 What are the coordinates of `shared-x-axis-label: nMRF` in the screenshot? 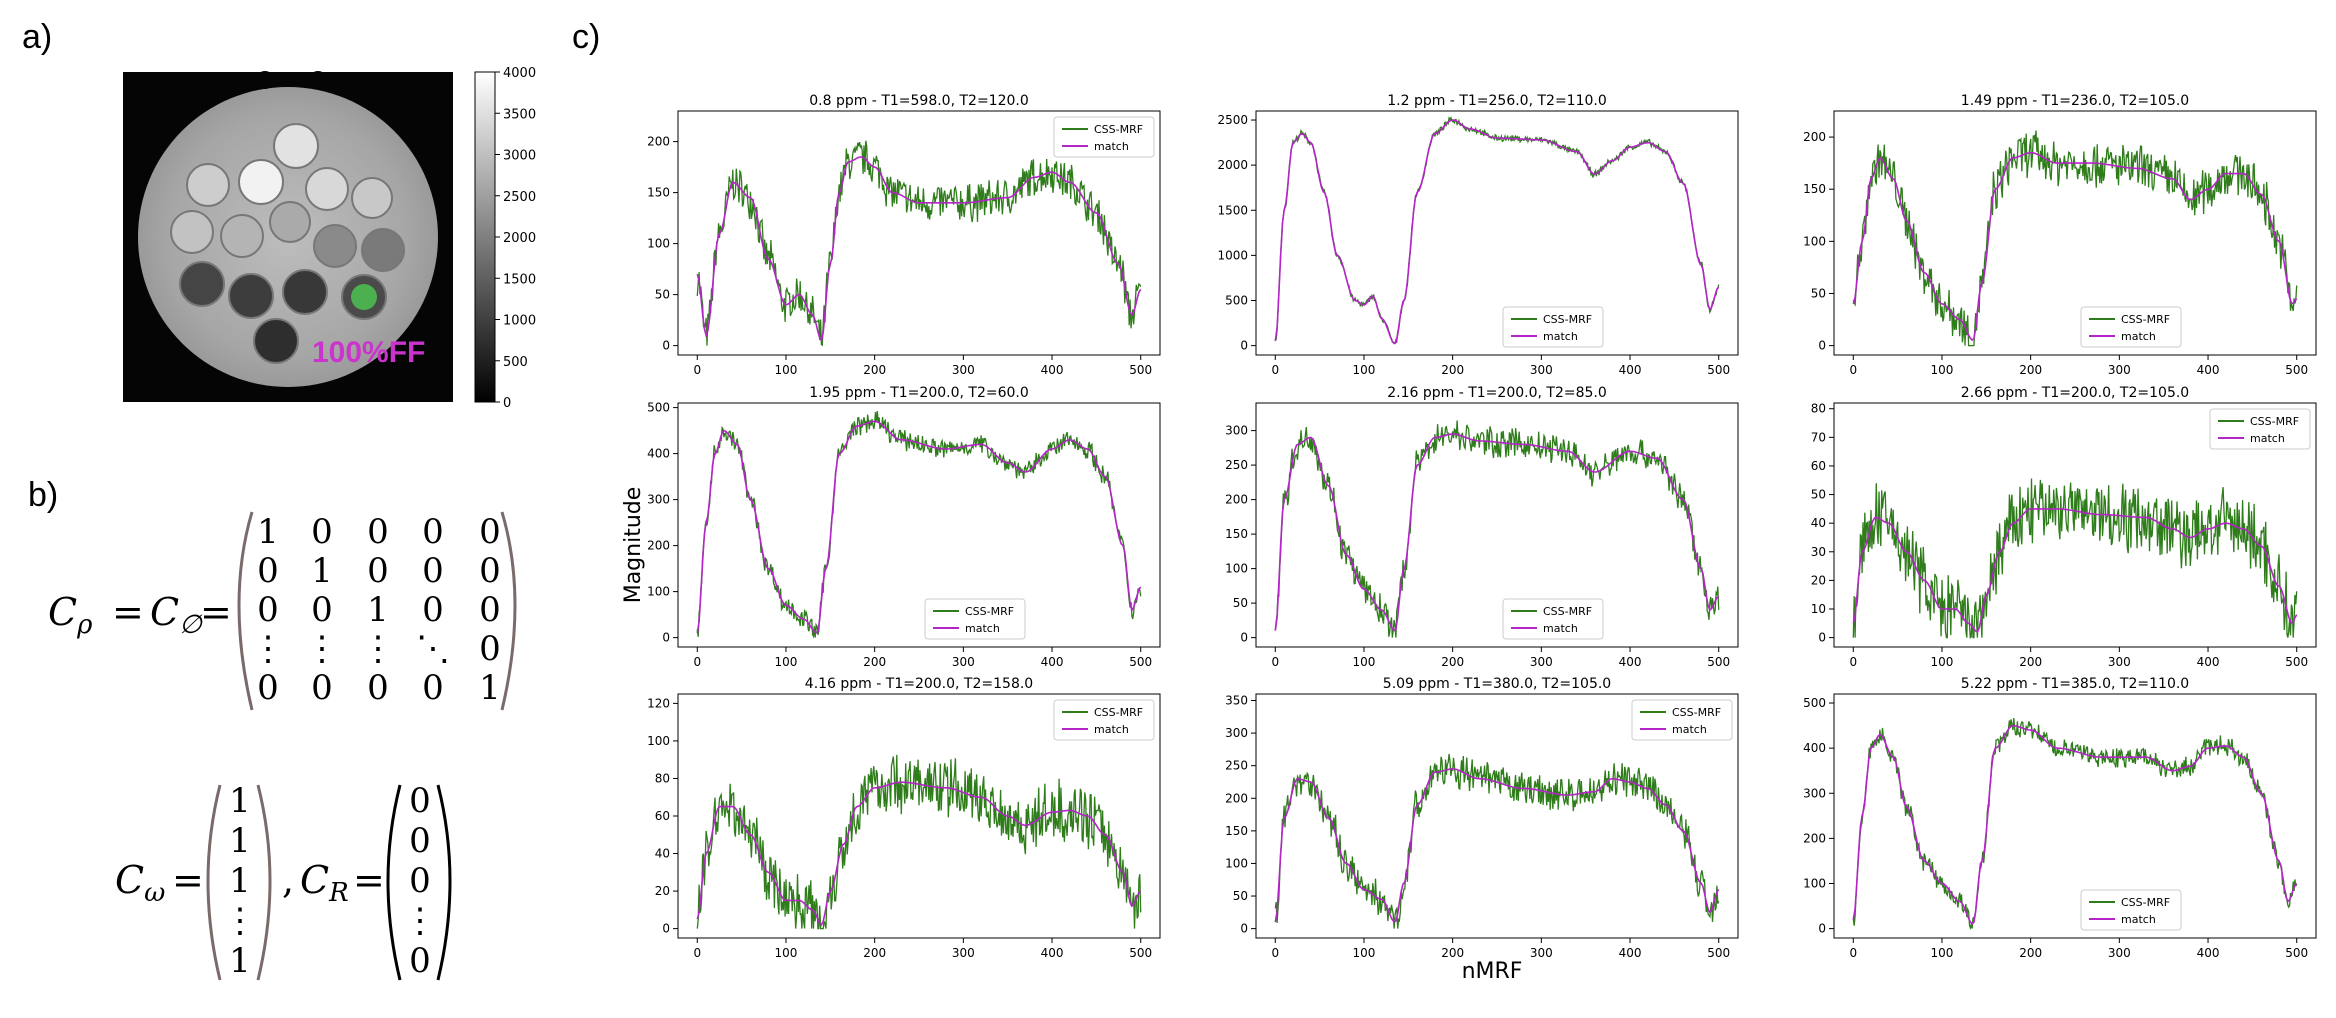 It's located at (1492, 971).